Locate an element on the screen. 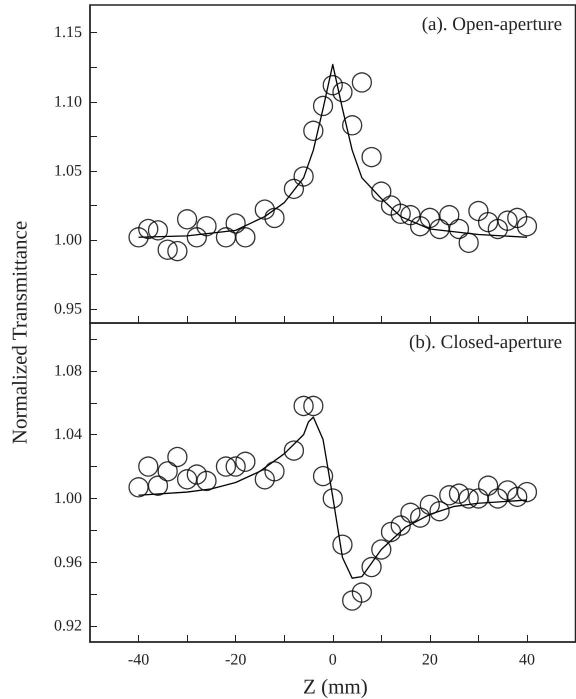  y-tick-label: 1.04 is located at coordinates (68, 435).